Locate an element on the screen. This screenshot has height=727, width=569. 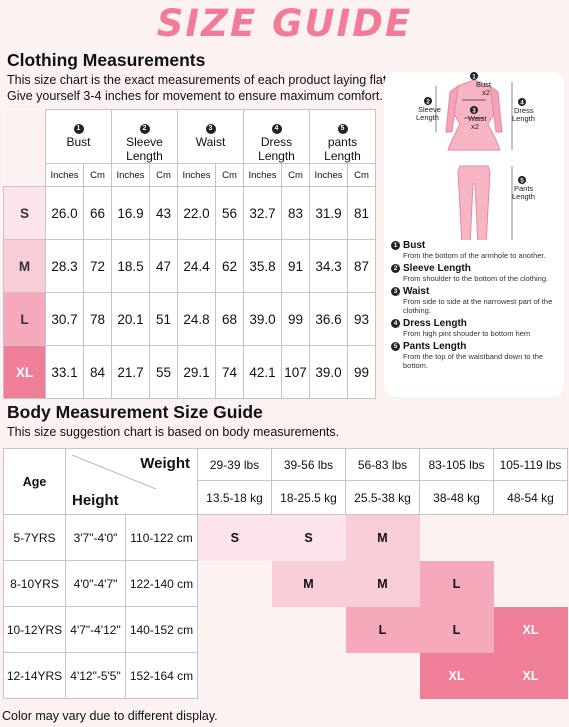
cell: 83 is located at coordinates (295, 213).